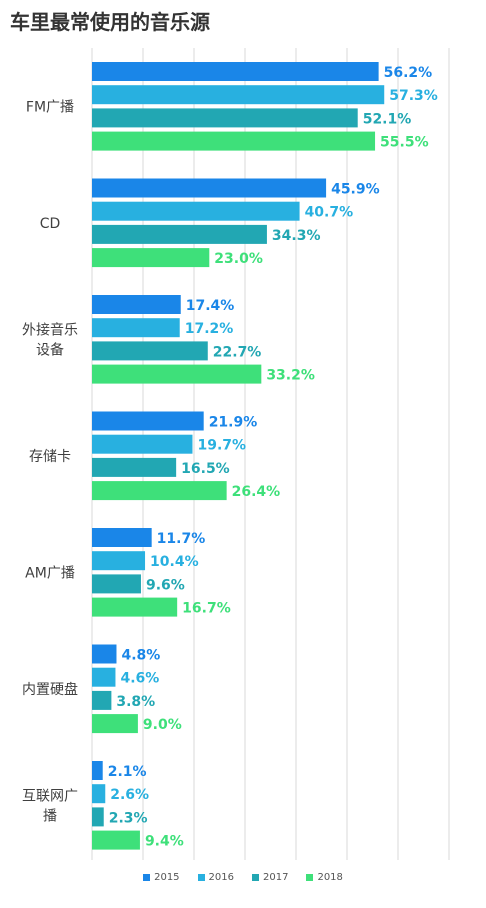 This screenshot has height=908, width=486. I want to click on data-label-2018-6: 9.4%, so click(164, 842).